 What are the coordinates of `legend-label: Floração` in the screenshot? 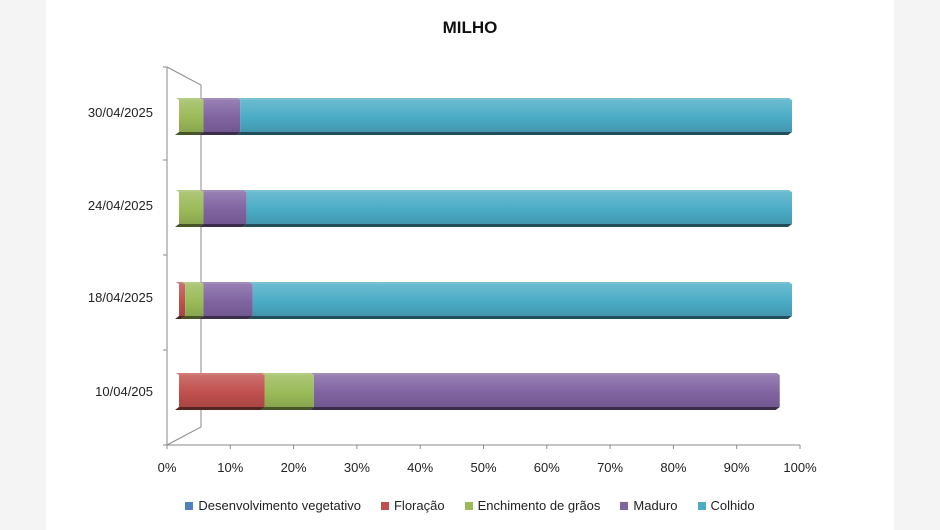 It's located at (419, 505).